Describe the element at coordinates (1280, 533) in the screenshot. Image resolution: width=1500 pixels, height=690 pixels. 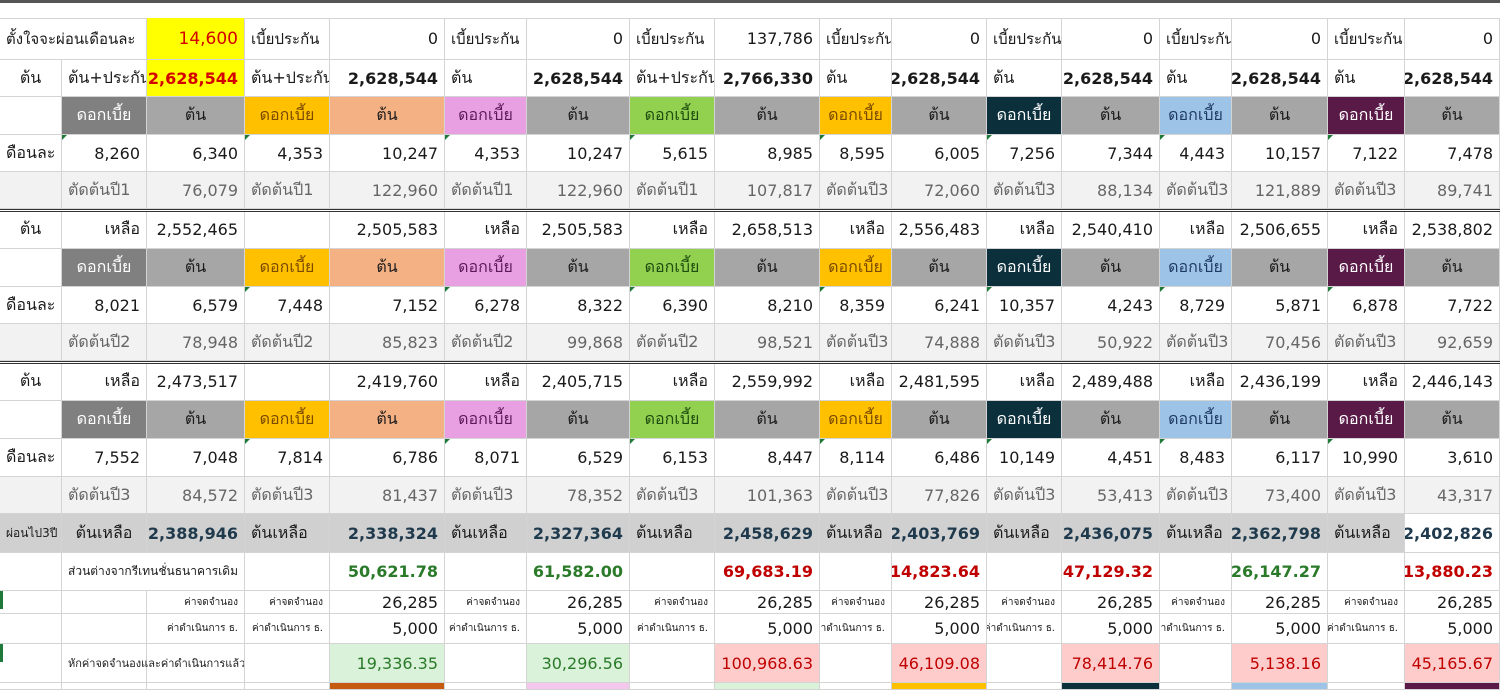
I see `final-value: 2,362,798` at that location.